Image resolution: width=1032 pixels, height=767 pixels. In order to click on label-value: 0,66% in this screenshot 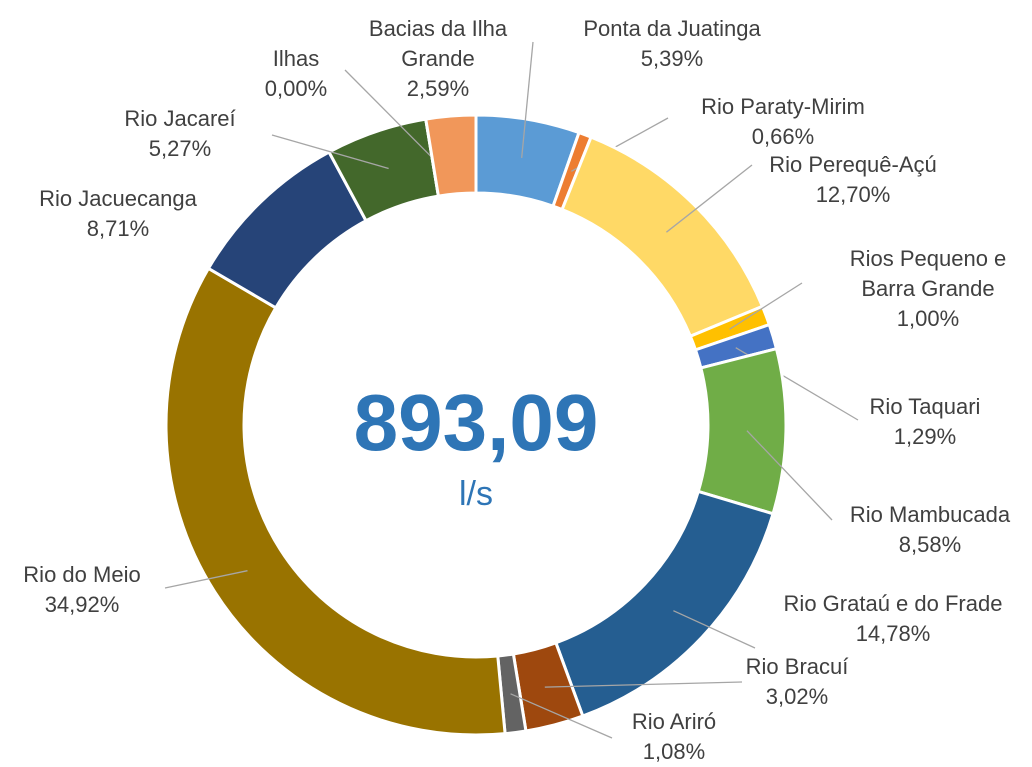, I will do `click(783, 136)`.